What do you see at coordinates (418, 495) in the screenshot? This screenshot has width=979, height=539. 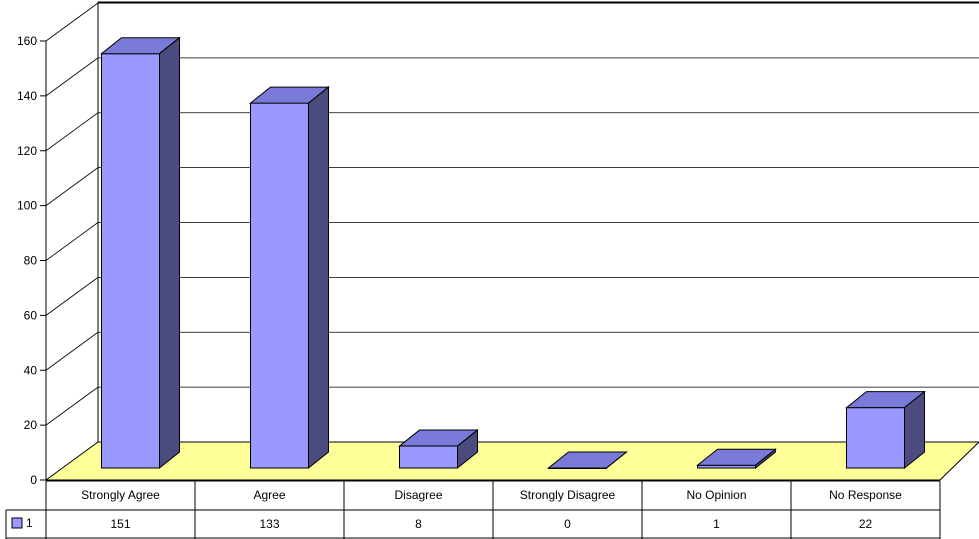 I see `category-label: Disagree` at bounding box center [418, 495].